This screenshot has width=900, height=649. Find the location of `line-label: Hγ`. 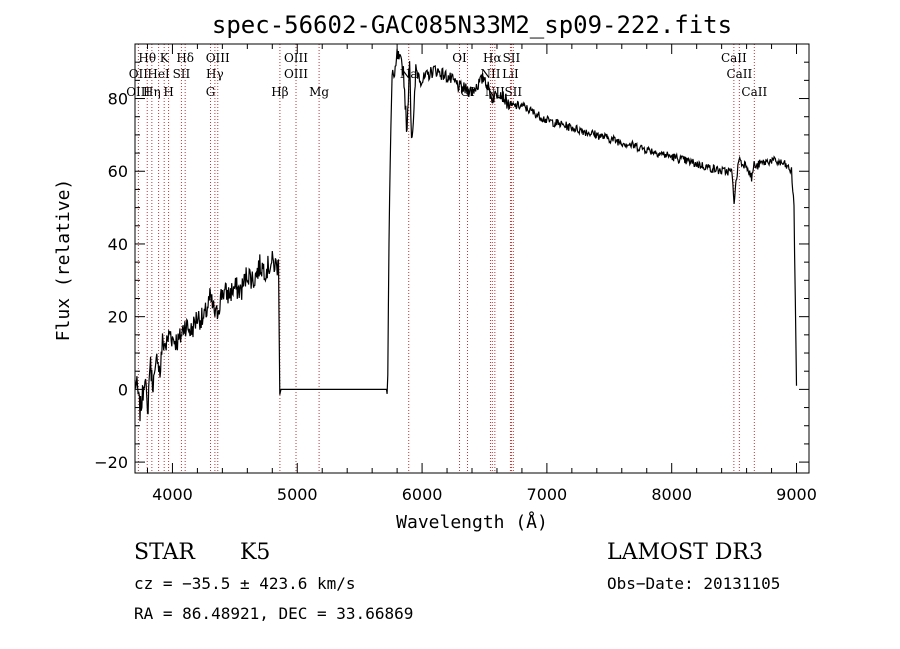

line-label: Hγ is located at coordinates (215, 74).